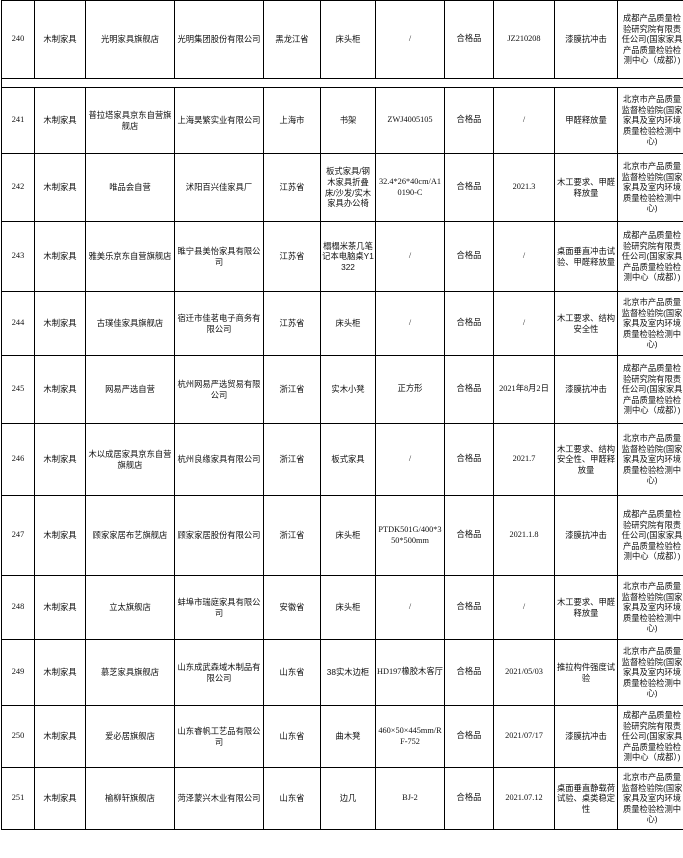 This screenshot has width=683, height=858. I want to click on cell-index: 251, so click(18, 798).